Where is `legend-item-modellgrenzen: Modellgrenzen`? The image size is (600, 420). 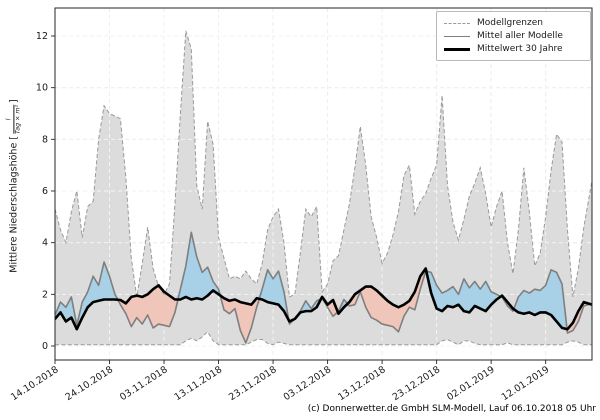 legend-item-modellgrenzen: Modellgrenzen is located at coordinates (513, 23).